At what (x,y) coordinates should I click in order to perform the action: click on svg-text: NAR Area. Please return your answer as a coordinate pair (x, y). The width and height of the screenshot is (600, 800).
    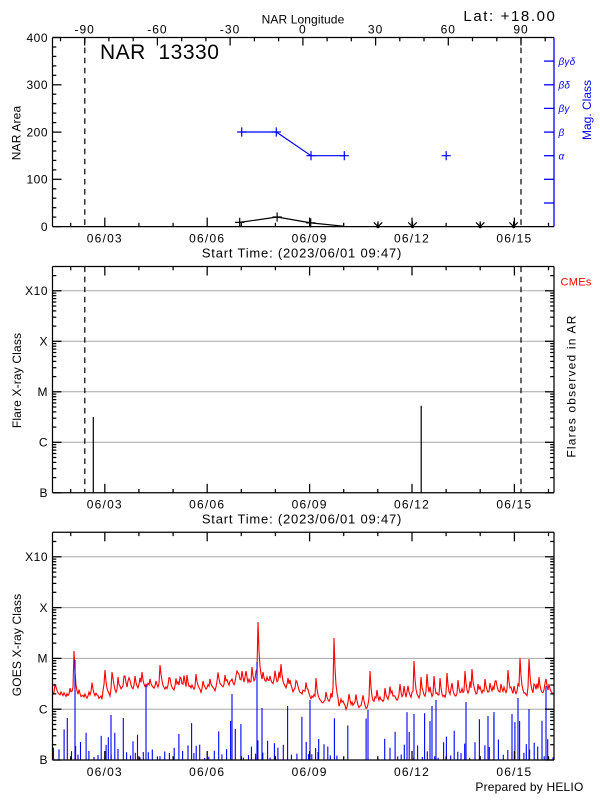
    Looking at the image, I should click on (17, 133).